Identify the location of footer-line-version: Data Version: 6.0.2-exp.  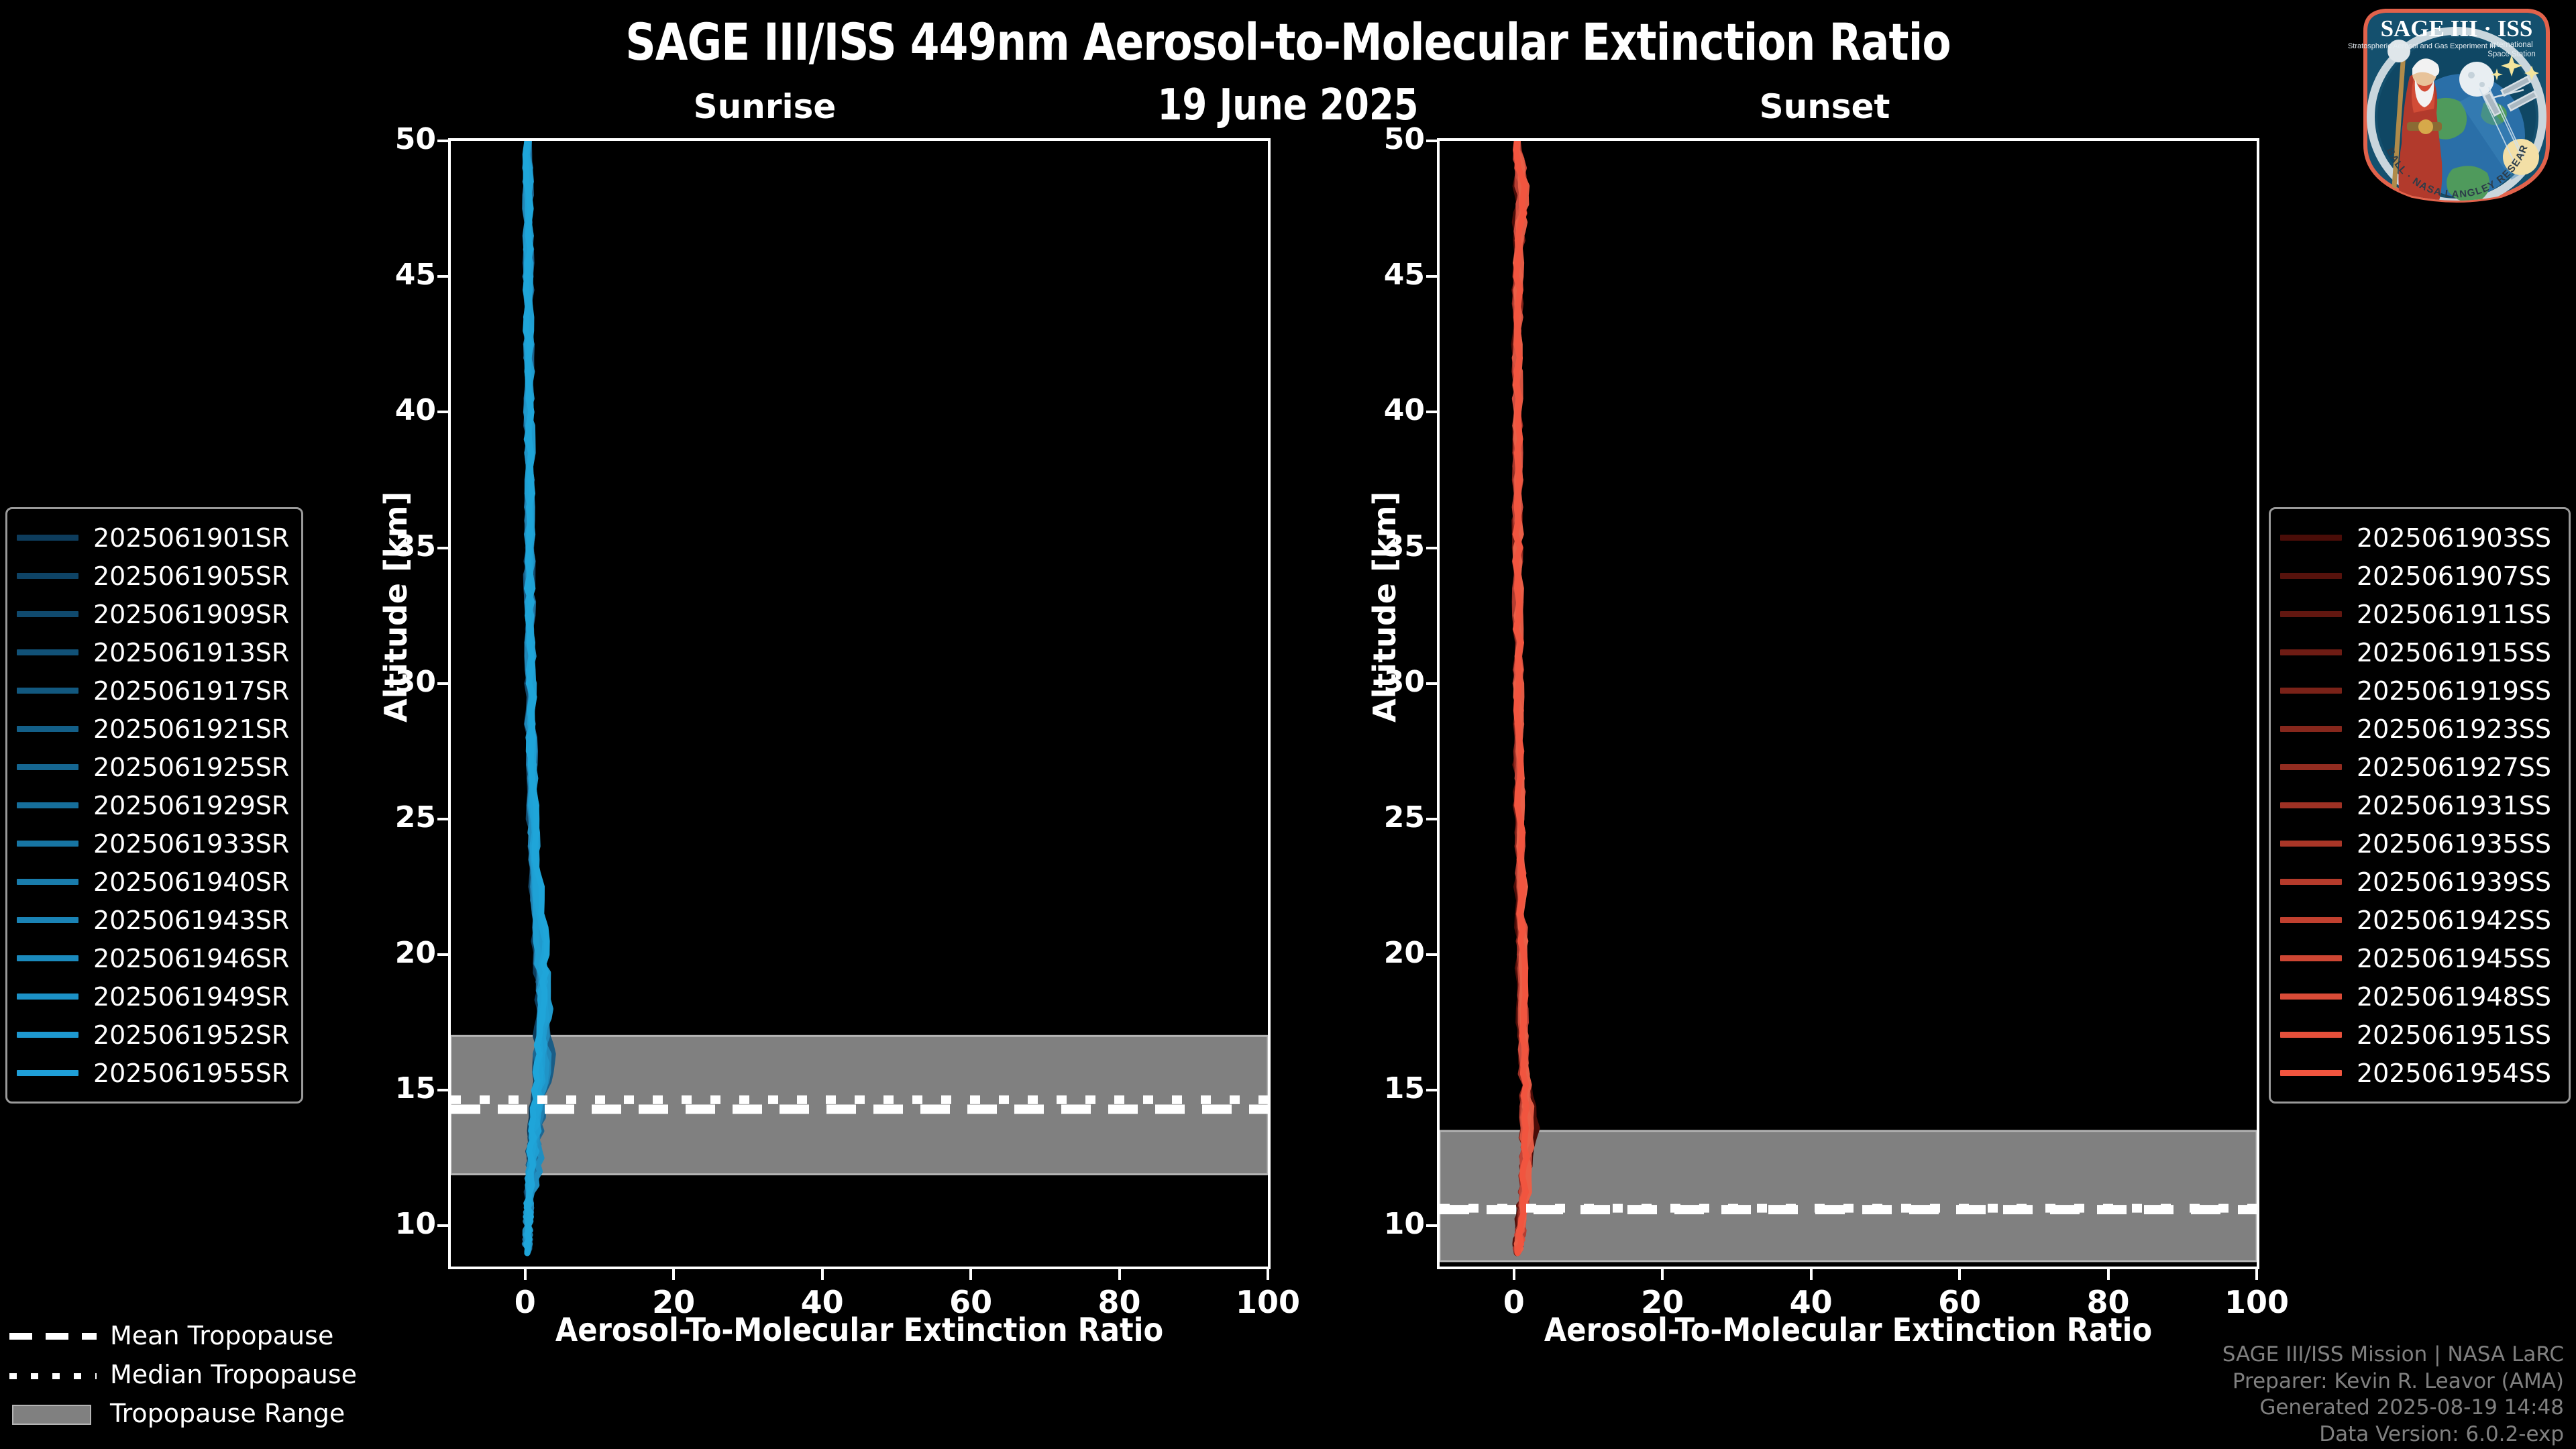
(2441, 1434).